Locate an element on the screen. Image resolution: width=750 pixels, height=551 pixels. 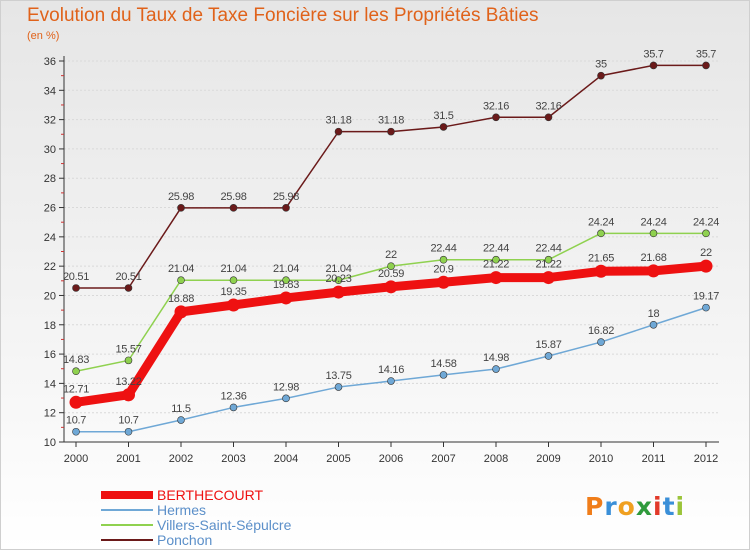
y-axis-unit: (en %) is located at coordinates (43, 36).